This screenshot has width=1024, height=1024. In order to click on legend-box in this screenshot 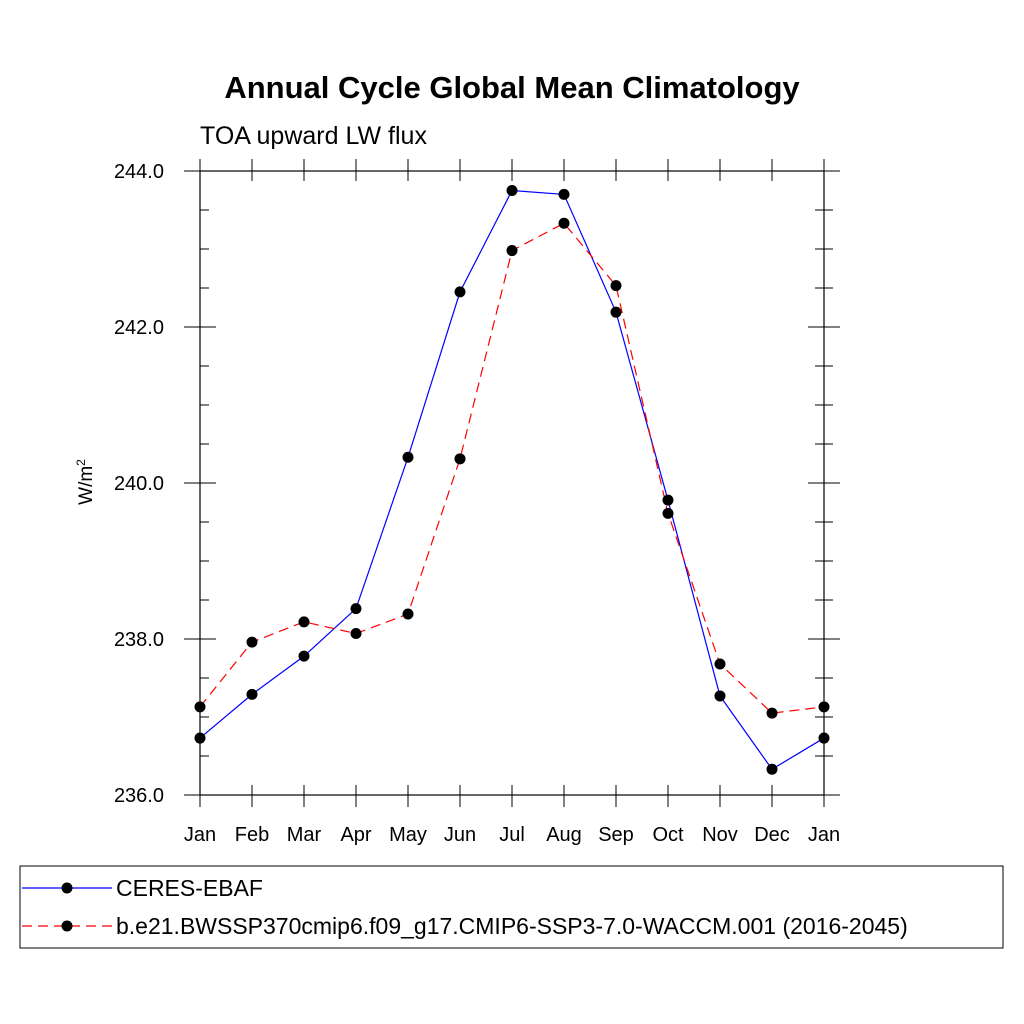, I will do `click(511, 907)`.